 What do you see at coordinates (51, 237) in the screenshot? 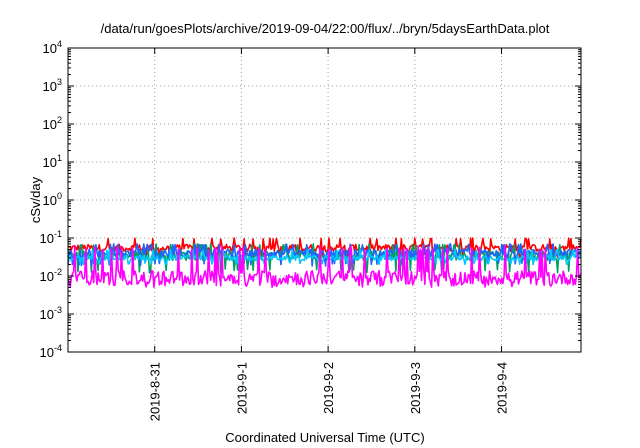
I see `y-tick-label: 10⁻¹` at bounding box center [51, 237].